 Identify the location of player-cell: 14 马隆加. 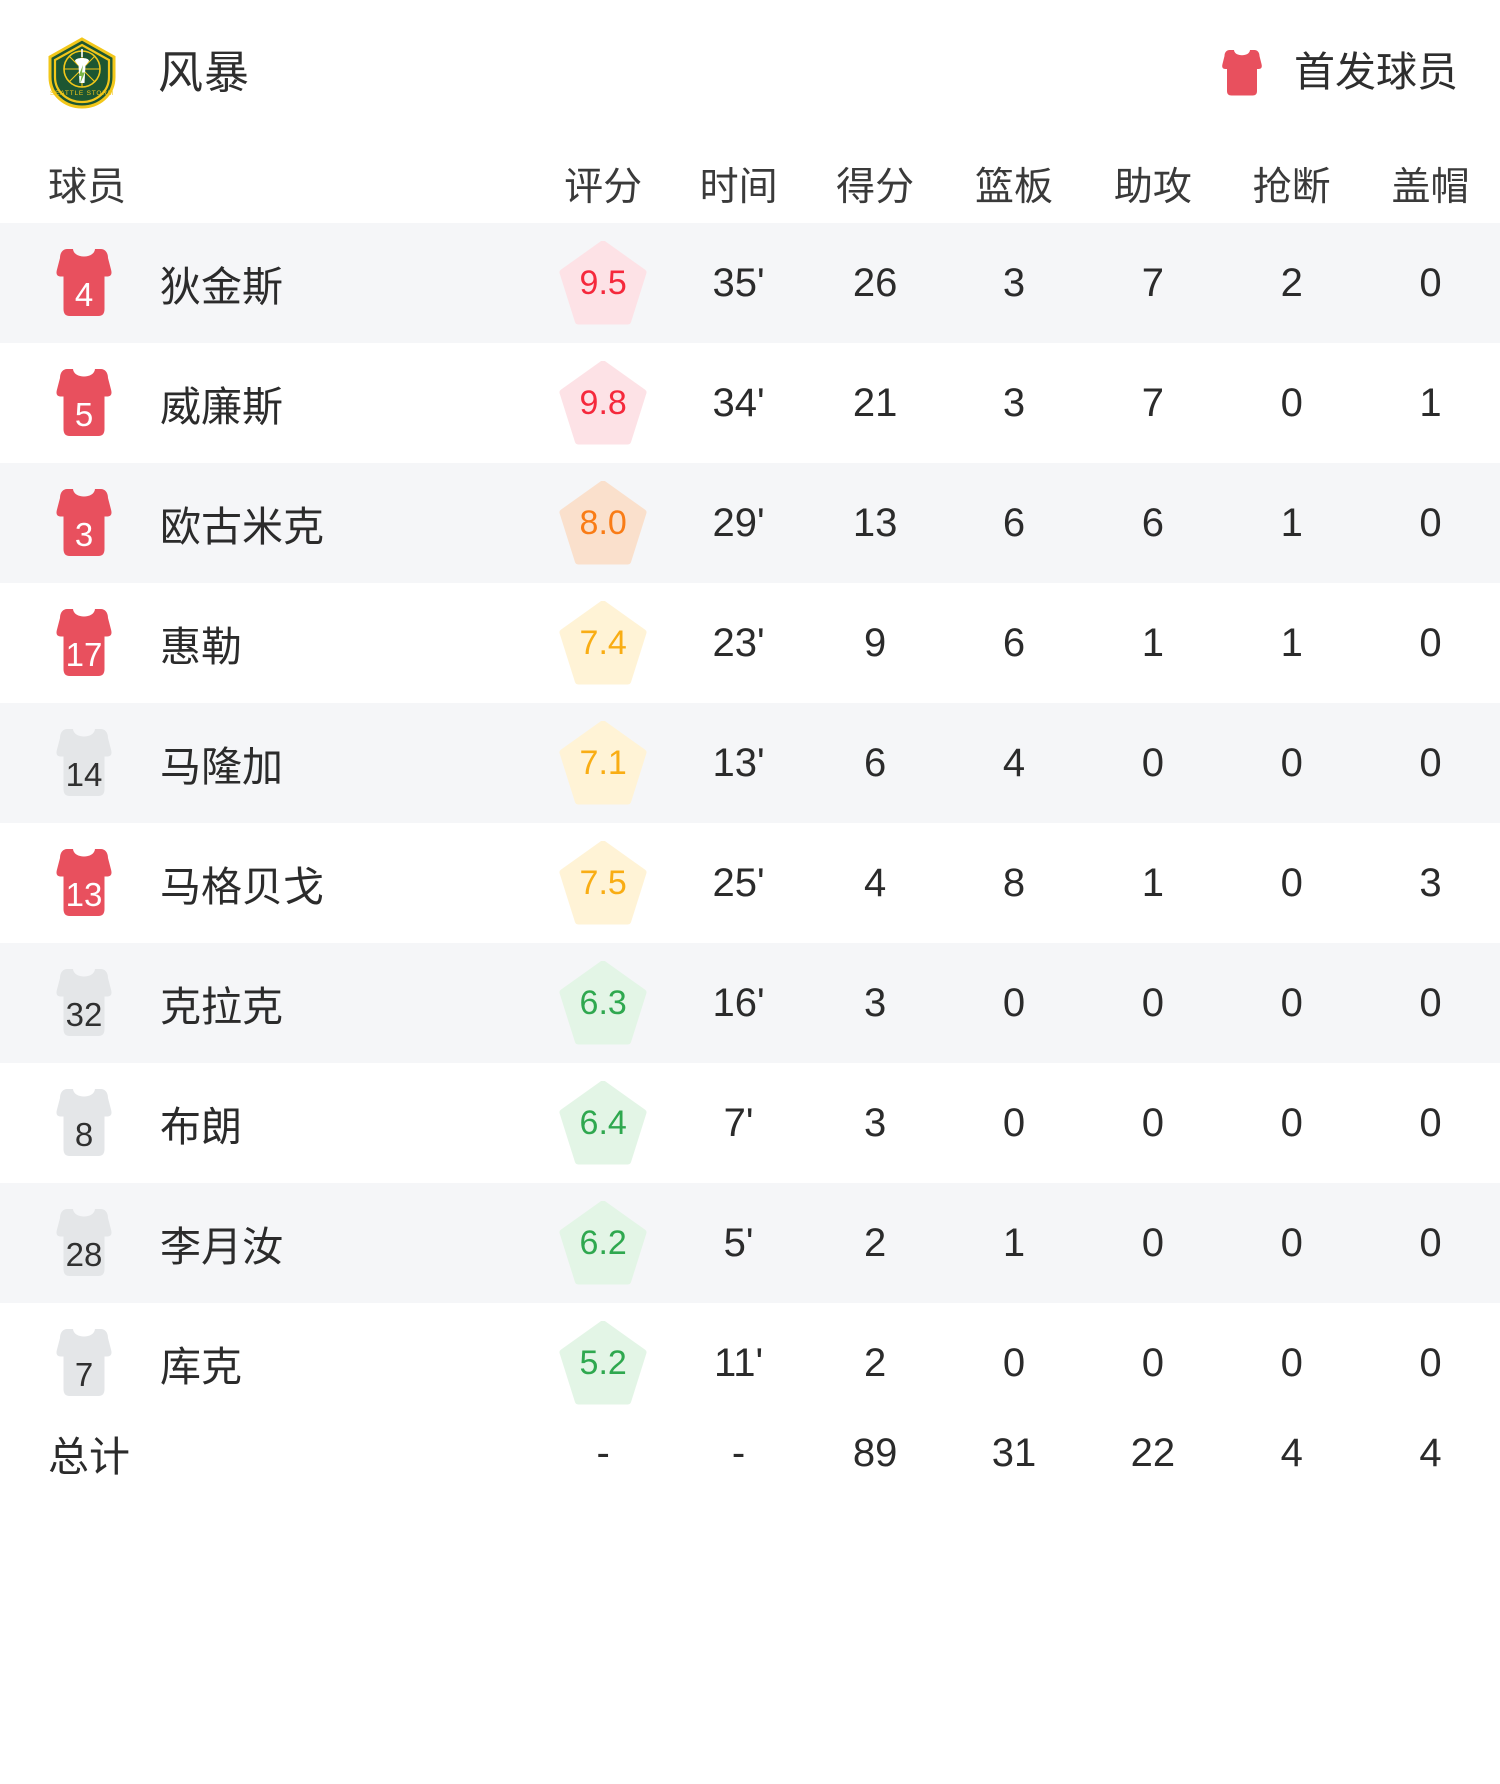
(267, 763).